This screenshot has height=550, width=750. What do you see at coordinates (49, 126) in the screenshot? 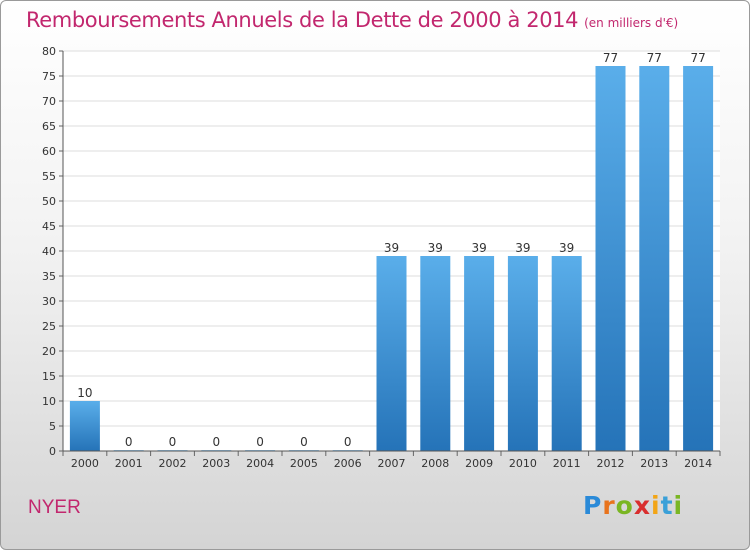
I see `y-tick-label: 65` at bounding box center [49, 126].